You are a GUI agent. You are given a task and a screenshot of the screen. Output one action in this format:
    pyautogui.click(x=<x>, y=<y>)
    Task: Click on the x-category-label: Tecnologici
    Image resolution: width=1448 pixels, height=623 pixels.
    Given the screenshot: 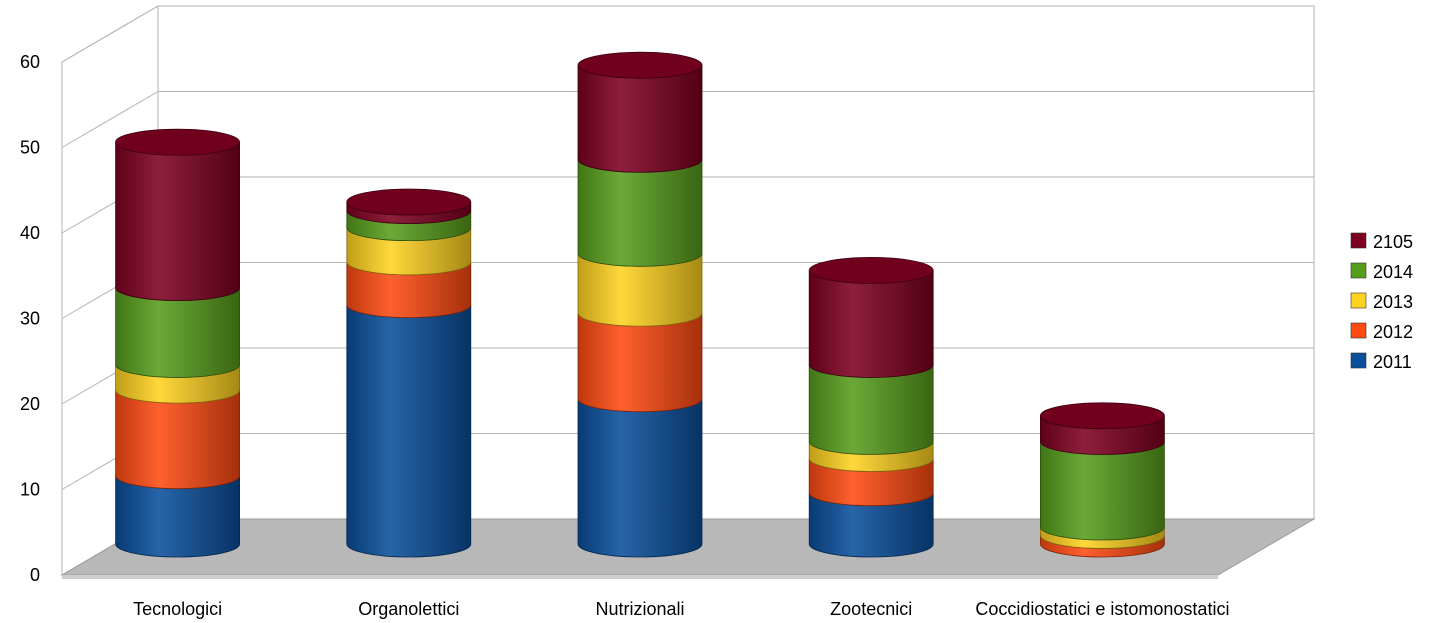 What is the action you would take?
    pyautogui.click(x=177, y=609)
    